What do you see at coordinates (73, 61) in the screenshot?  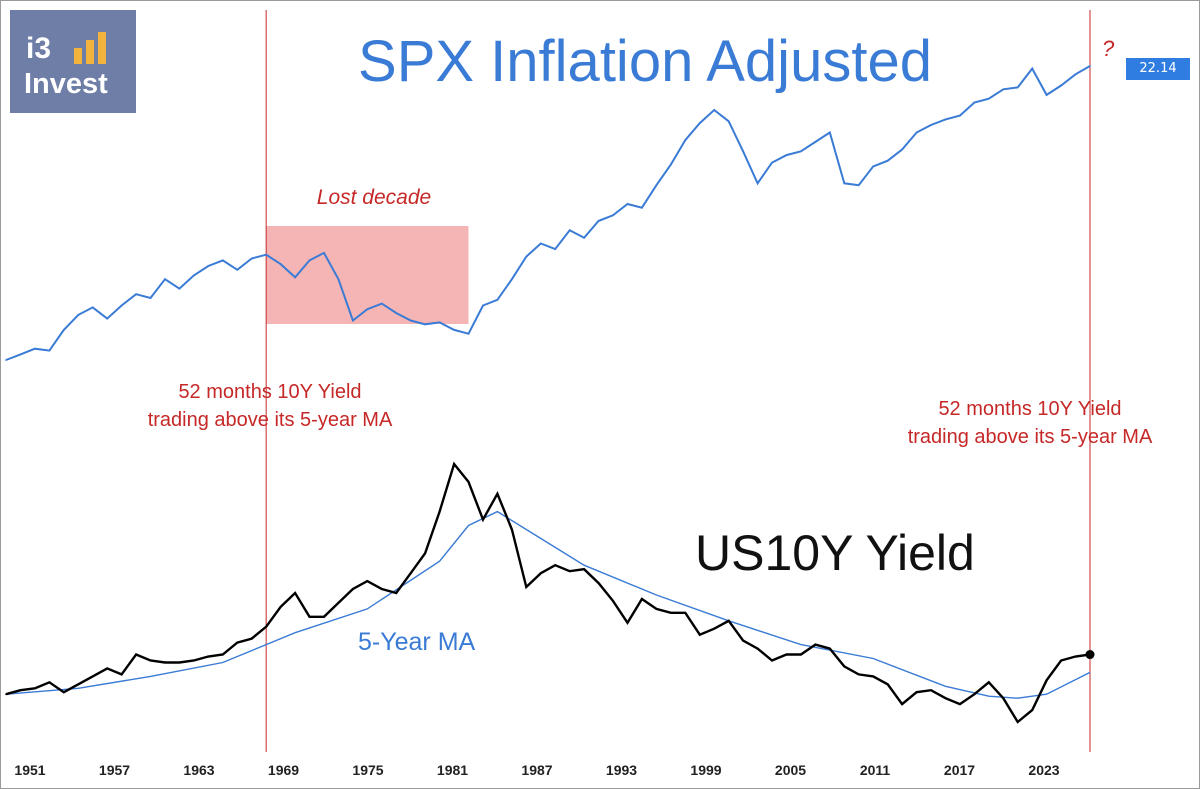 I see `logo: i3 Invest` at bounding box center [73, 61].